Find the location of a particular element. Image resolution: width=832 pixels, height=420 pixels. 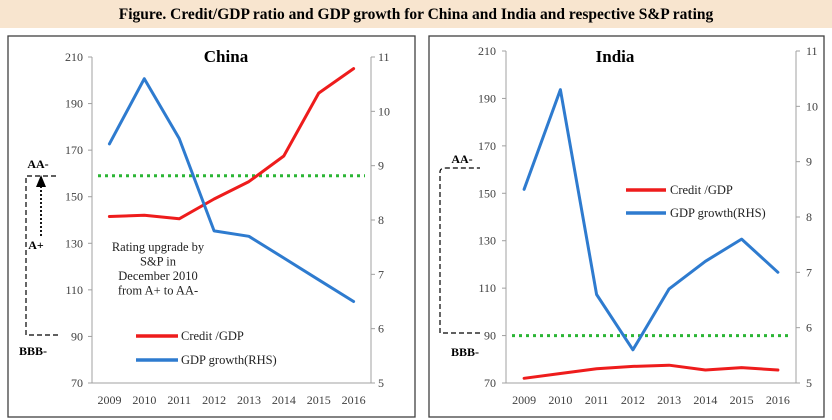

upgrade-arrow-head is located at coordinates (41, 181).